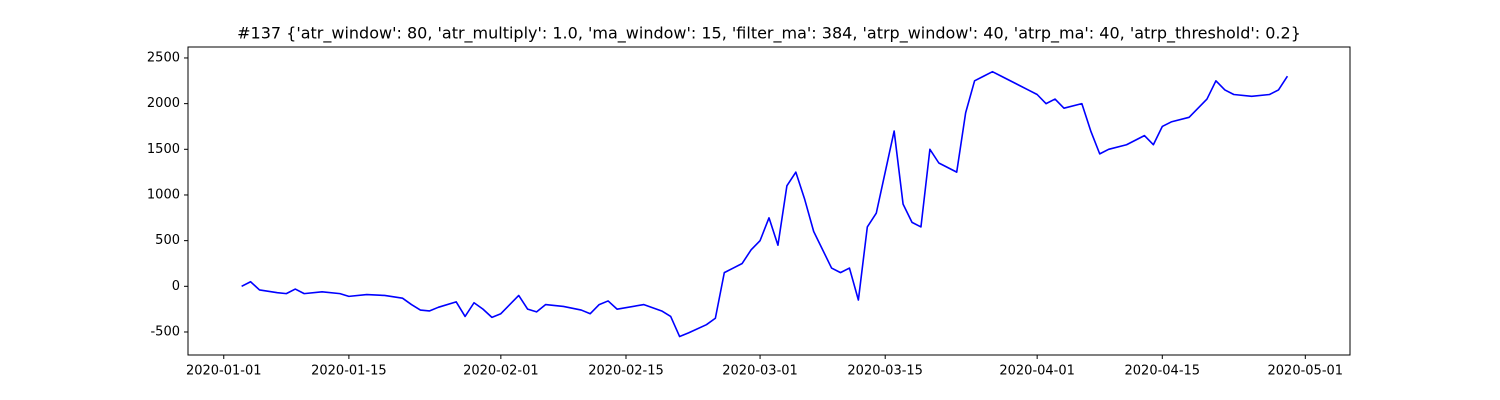 The height and width of the screenshot is (400, 1500). Describe the element at coordinates (163, 103) in the screenshot. I see `y-tick-label: 2000` at that location.